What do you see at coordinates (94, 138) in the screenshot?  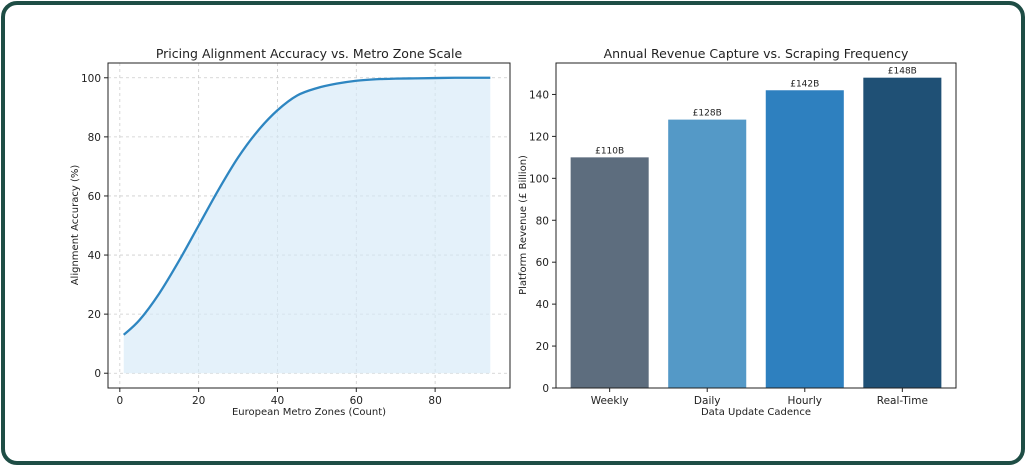 I see `accuracy-y-tick-label: 80` at bounding box center [94, 138].